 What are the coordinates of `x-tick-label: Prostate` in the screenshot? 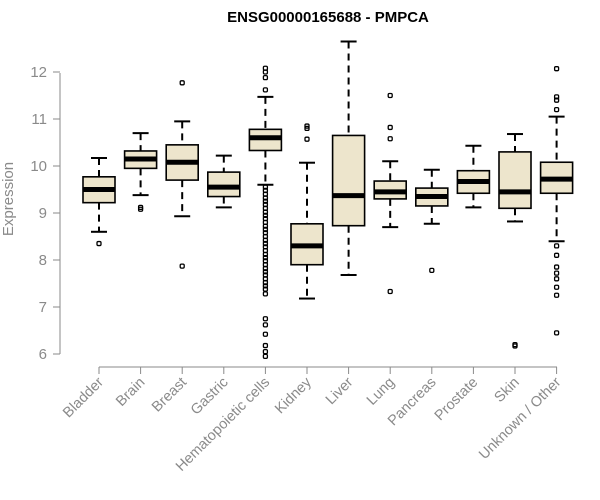 It's located at (456, 399).